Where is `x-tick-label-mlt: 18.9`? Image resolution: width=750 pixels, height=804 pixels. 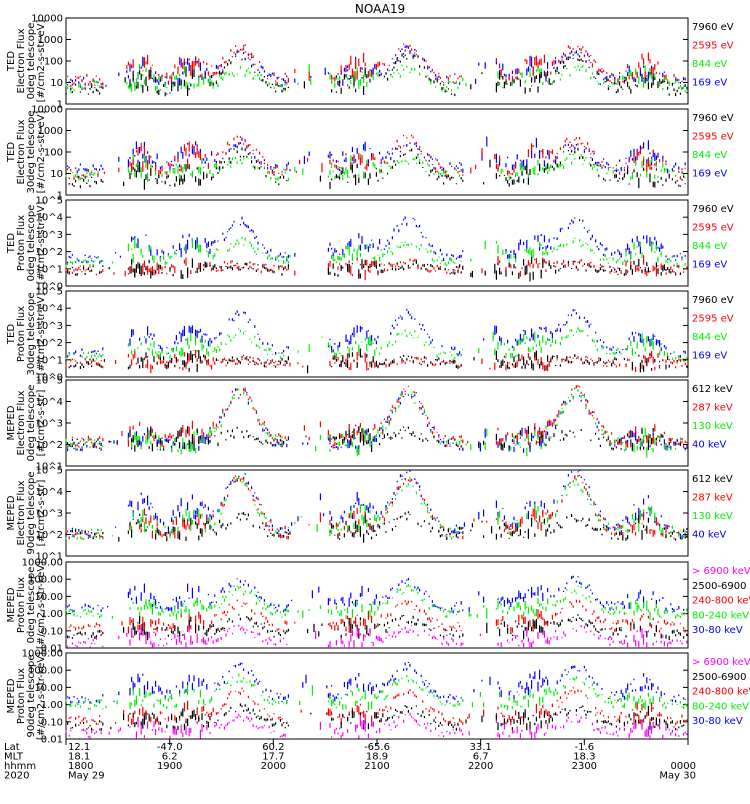
x-tick-label-mlt: 18.9 is located at coordinates (377, 757).